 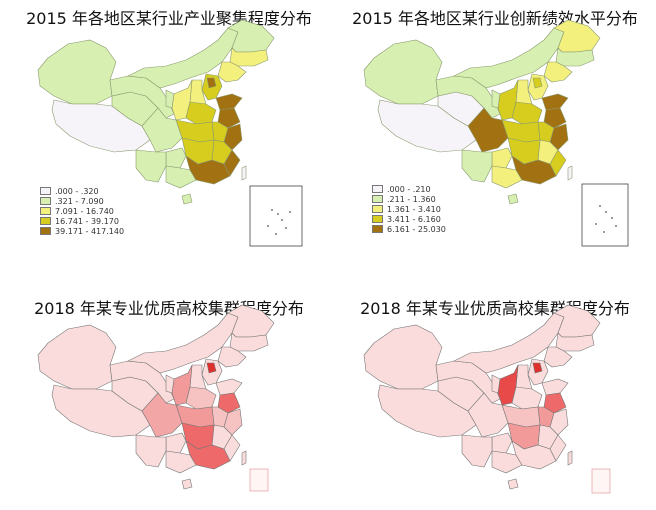 I want to click on legend-item: .000 - .320, so click(x=82, y=191).